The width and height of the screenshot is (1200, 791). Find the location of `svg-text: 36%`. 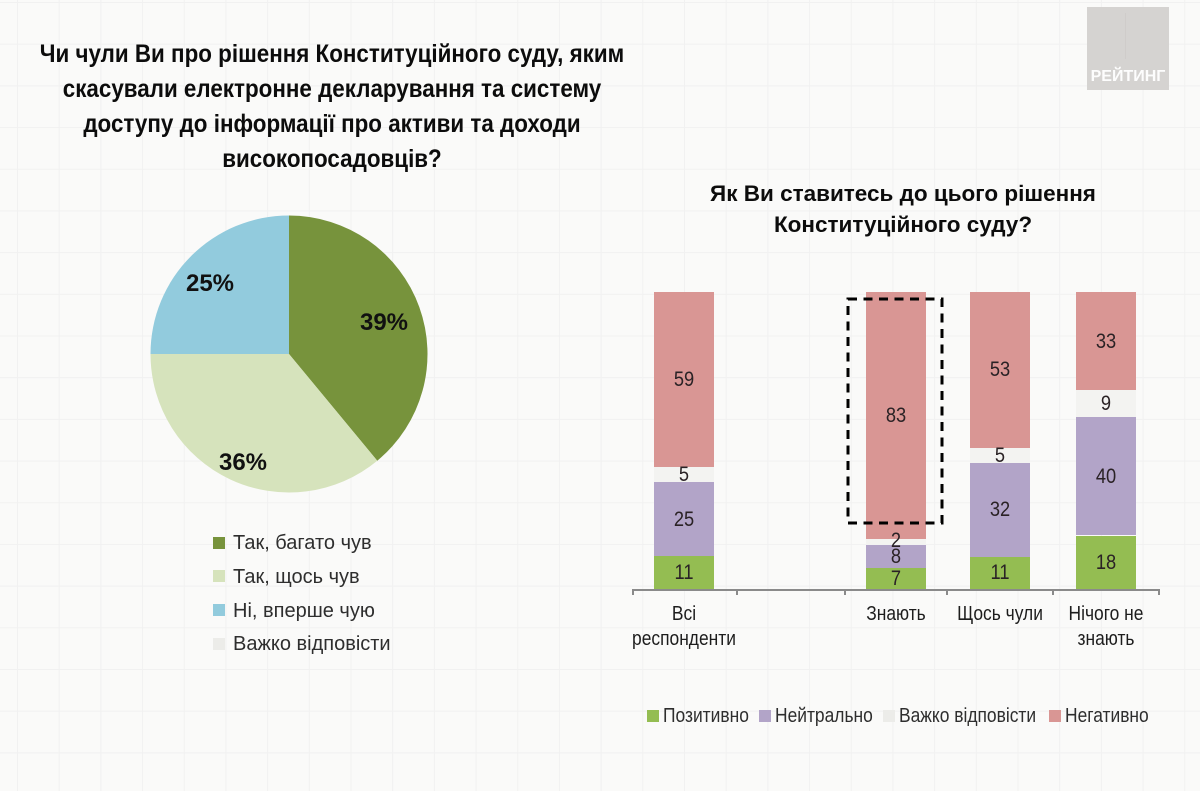

svg-text: 36% is located at coordinates (243, 462).